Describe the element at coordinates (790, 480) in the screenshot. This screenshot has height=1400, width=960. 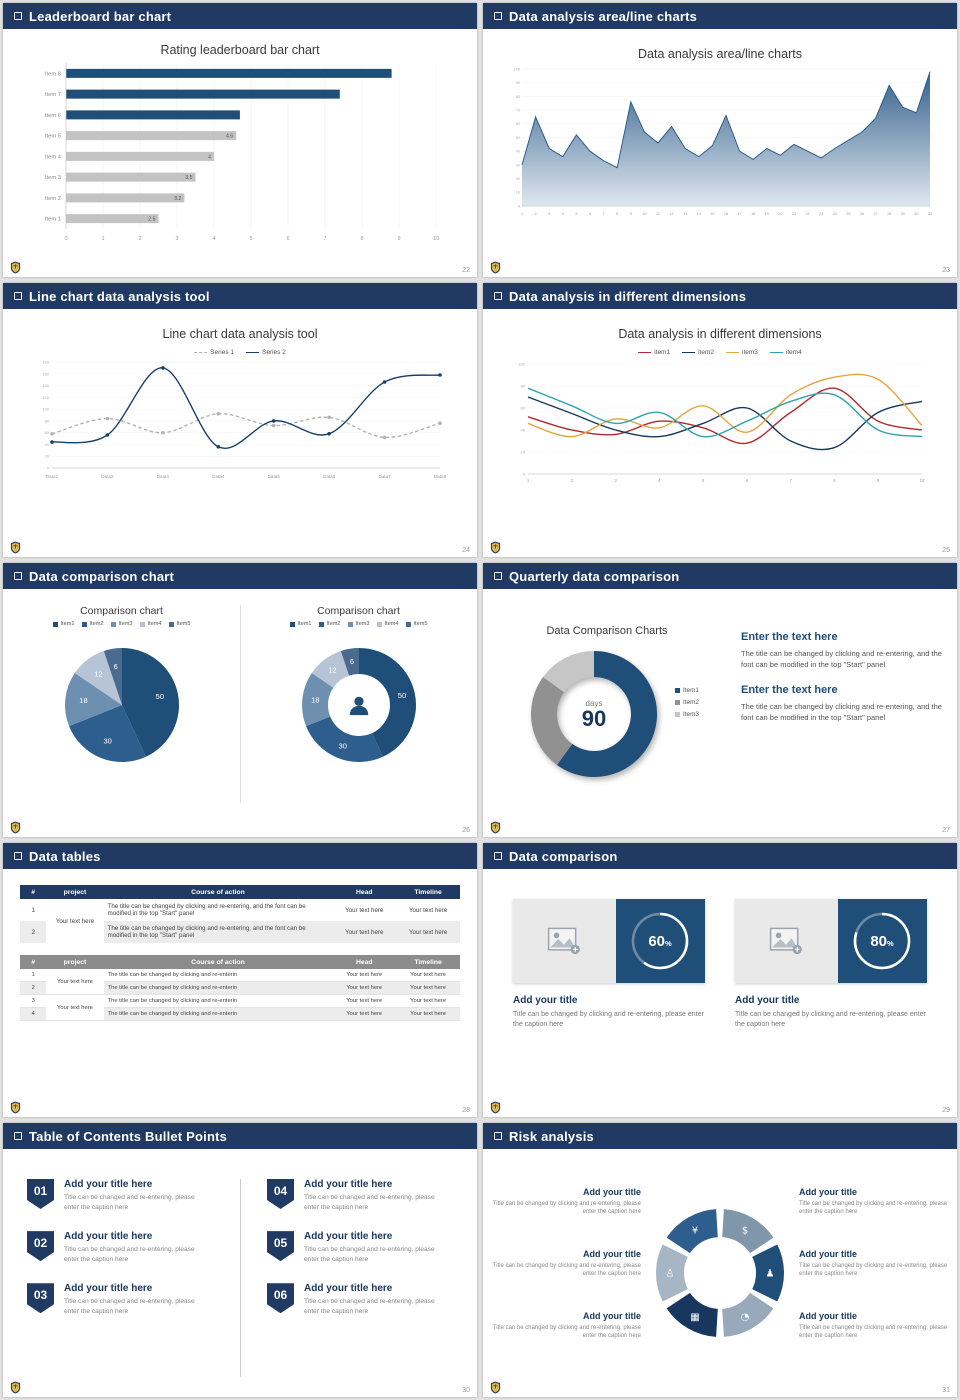
I see `svg-text: 7` at that location.